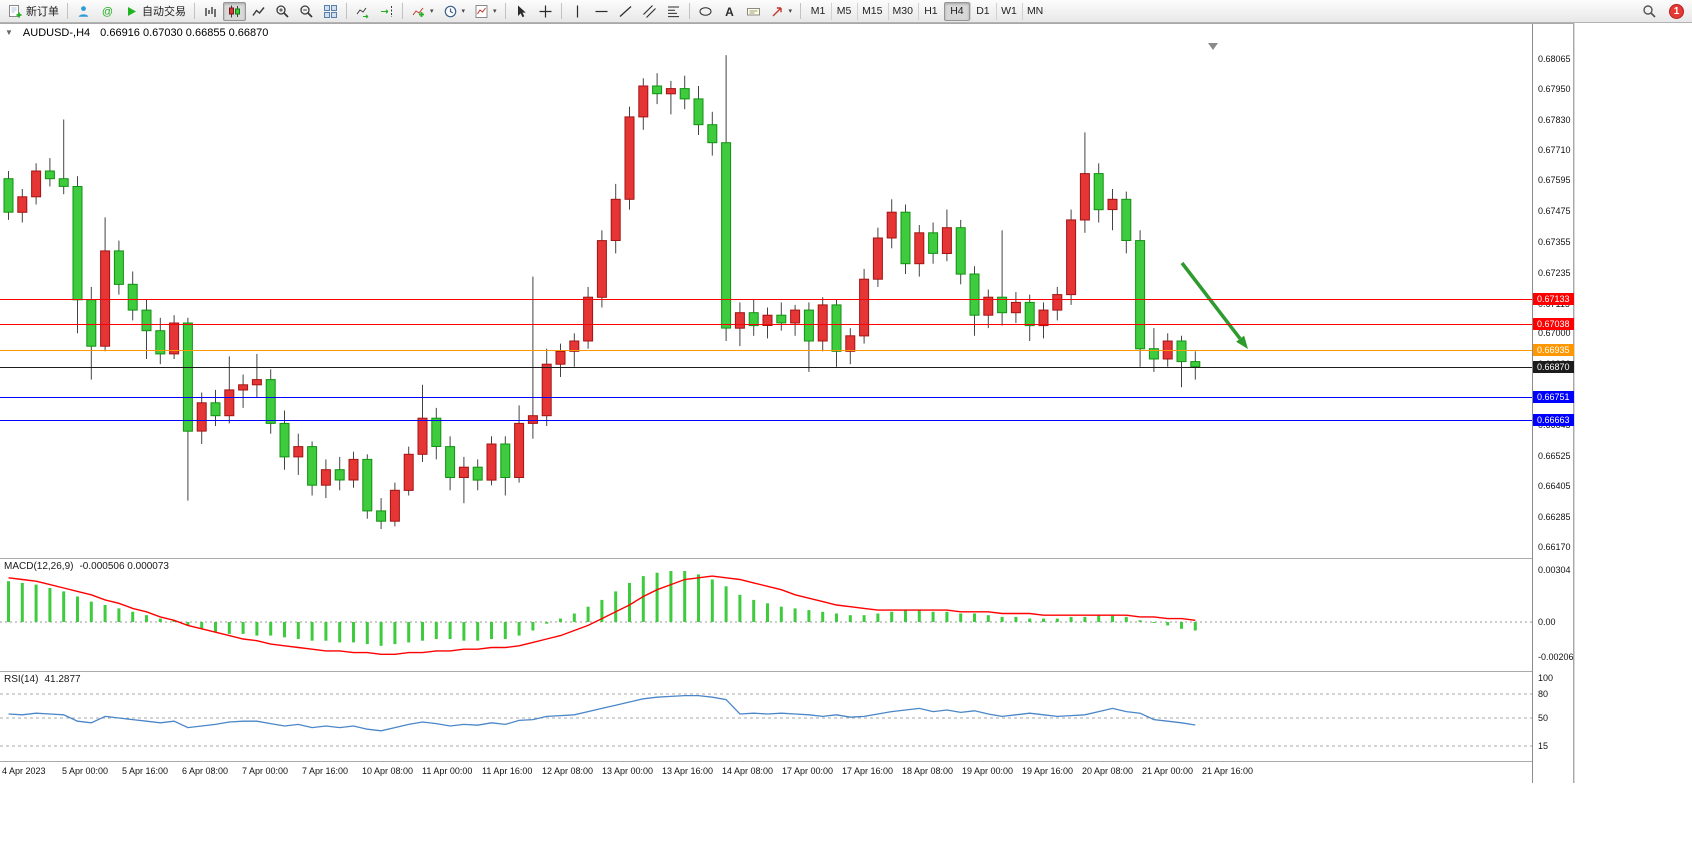 The image size is (1692, 850). I want to click on chart-line-button, so click(258, 11).